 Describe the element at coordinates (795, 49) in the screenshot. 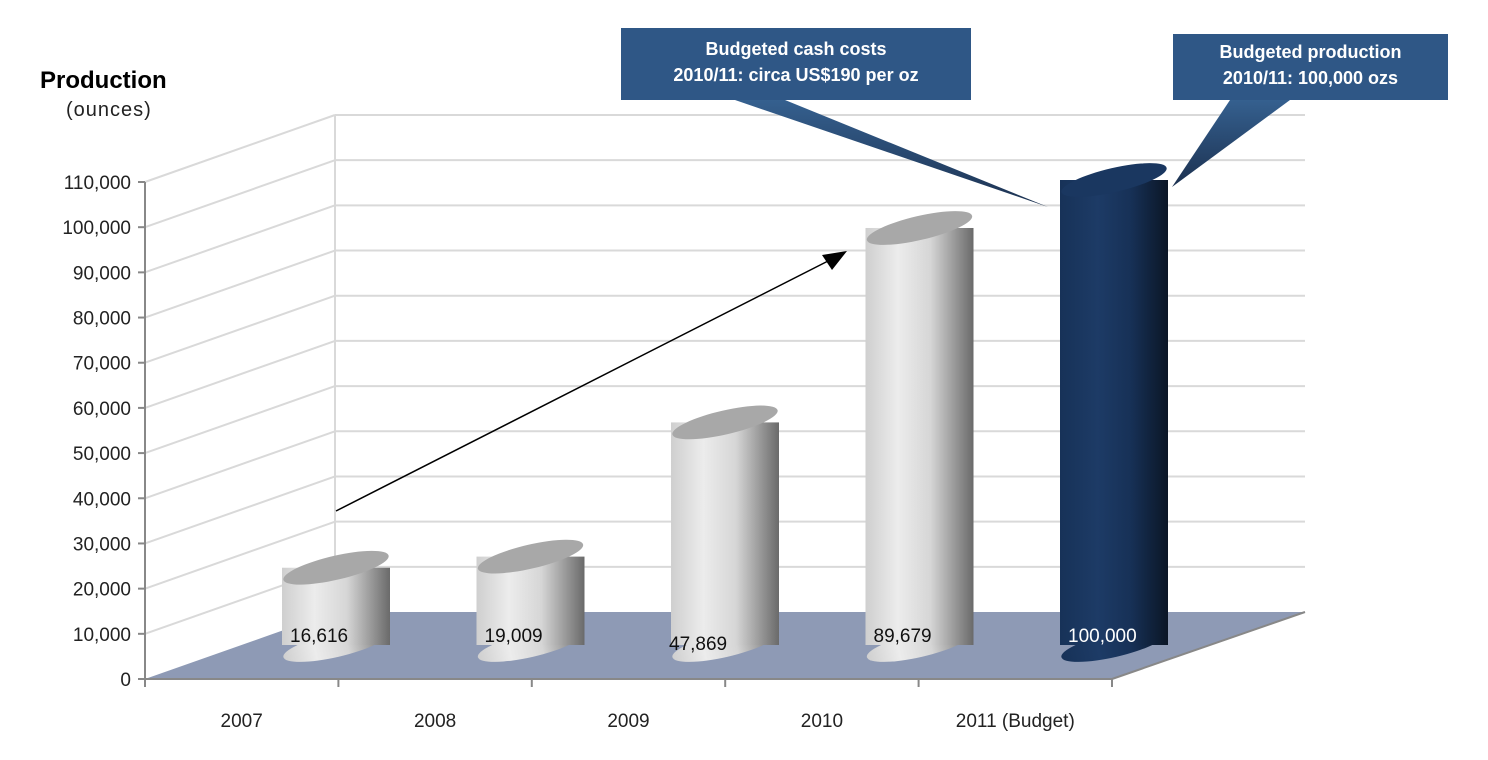

I see `callout-text: Budgeted cash costs` at that location.